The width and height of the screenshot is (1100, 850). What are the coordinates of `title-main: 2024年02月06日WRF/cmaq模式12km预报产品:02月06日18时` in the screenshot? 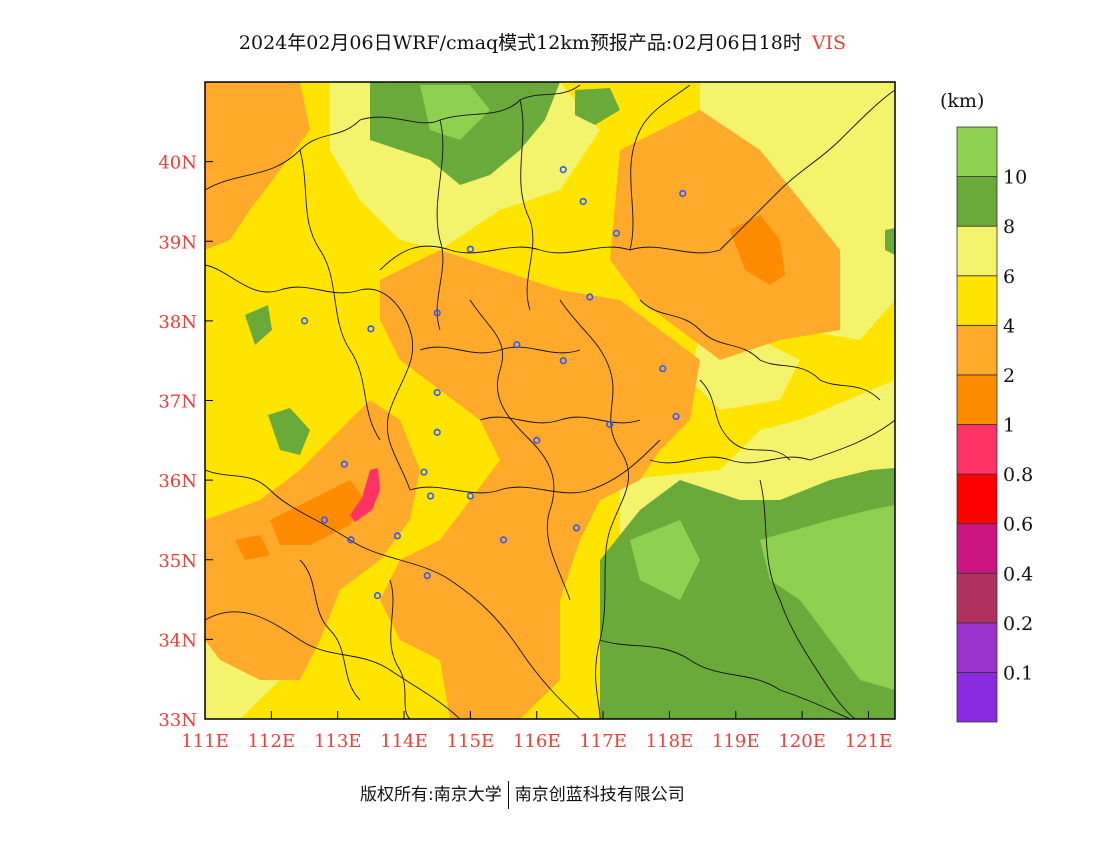 It's located at (520, 43).